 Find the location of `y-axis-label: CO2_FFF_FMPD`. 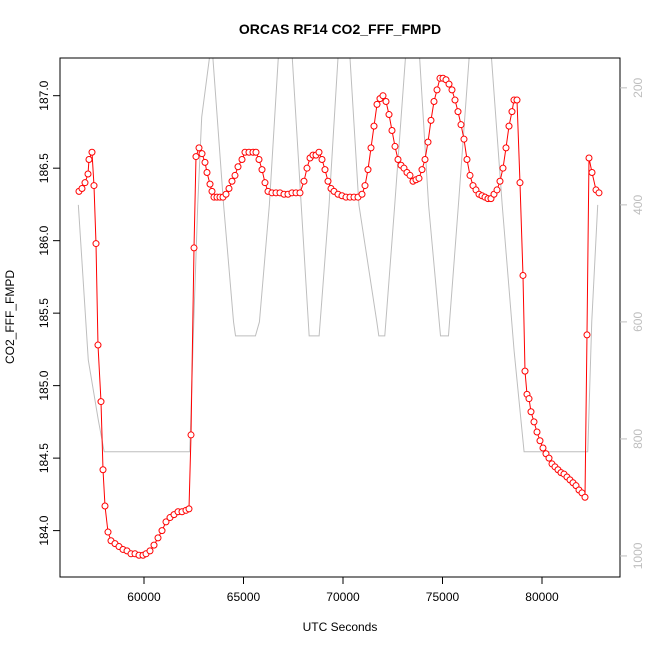

y-axis-label: CO2_FFF_FMPD is located at coordinates (10, 317).